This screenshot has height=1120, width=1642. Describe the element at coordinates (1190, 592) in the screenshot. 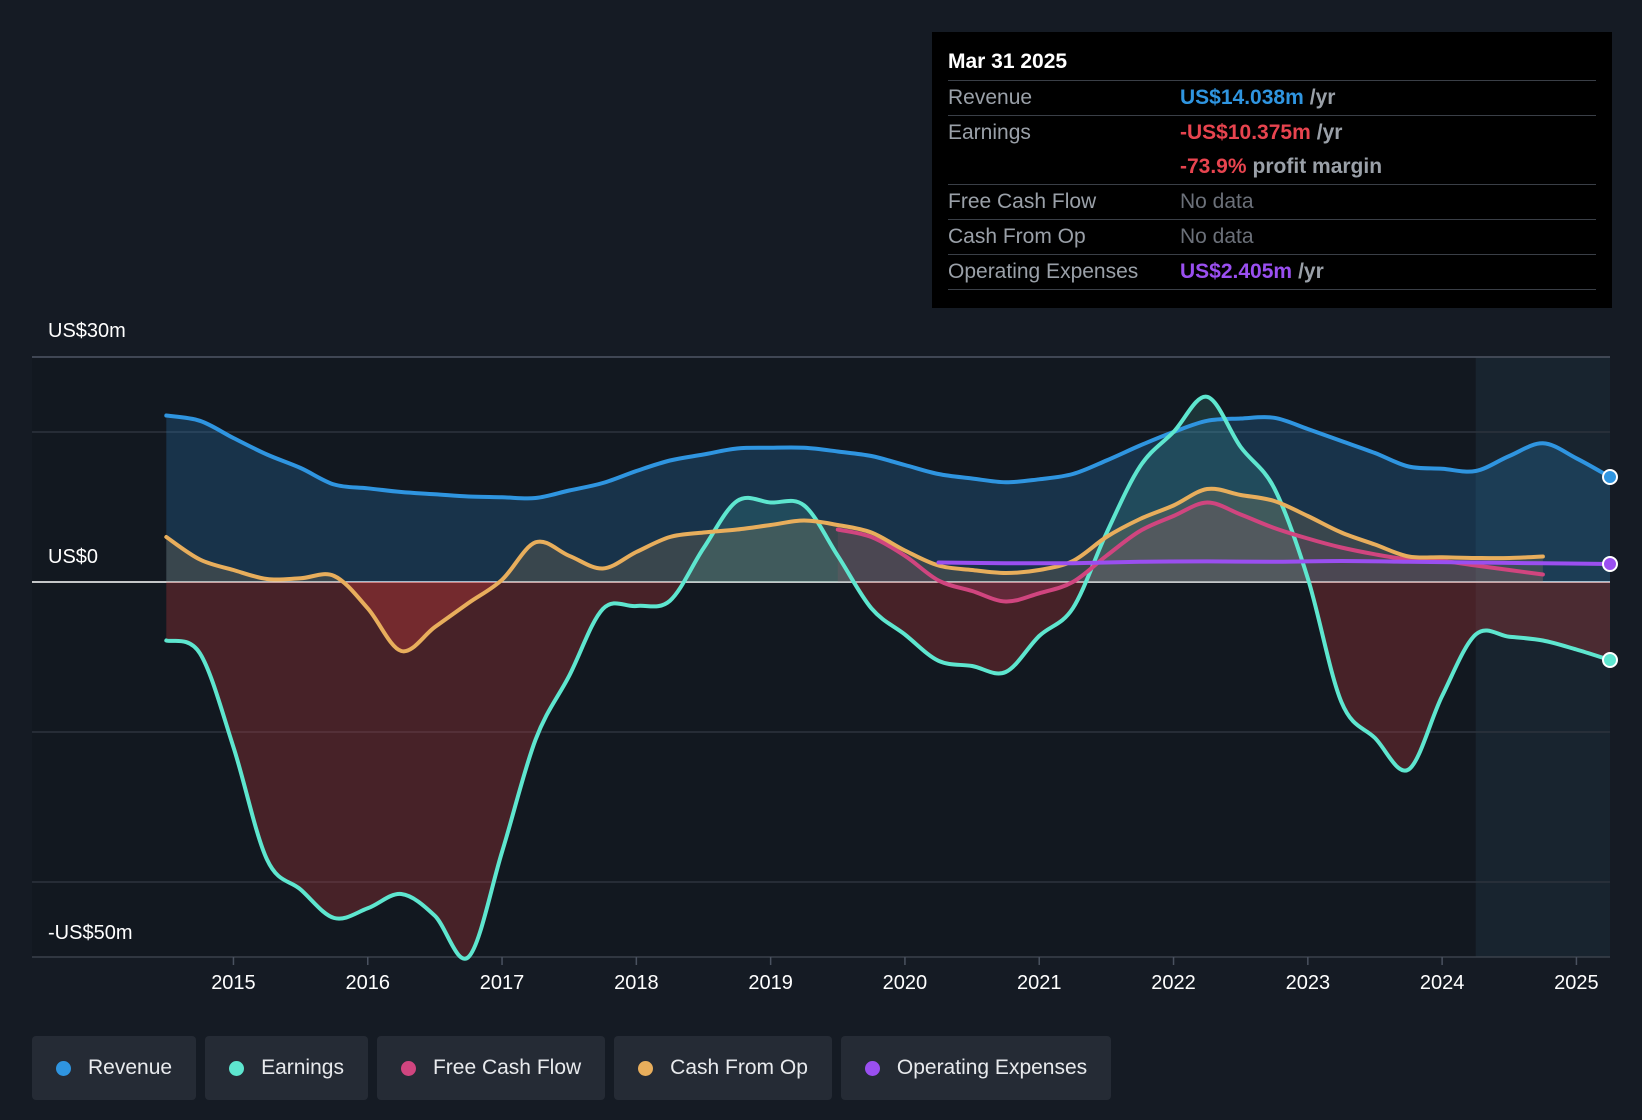

I see `free-cash-flow-area-negative` at that location.